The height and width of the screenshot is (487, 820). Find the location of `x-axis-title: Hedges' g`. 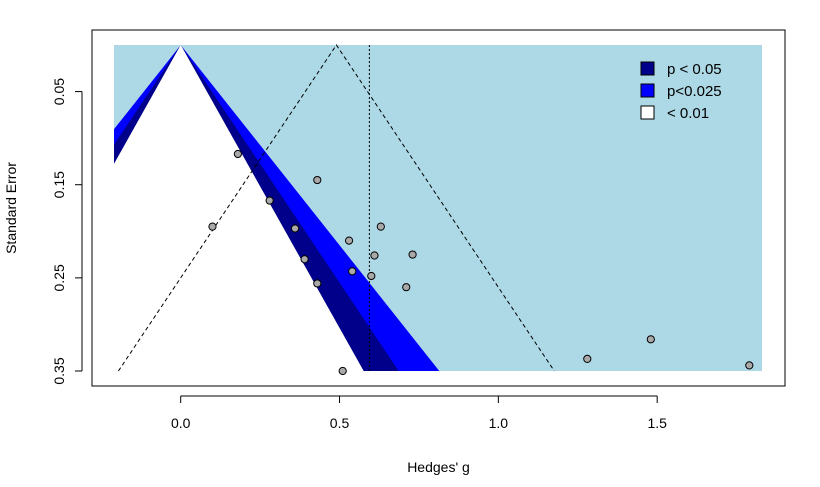

x-axis-title: Hedges' g is located at coordinates (438, 467).